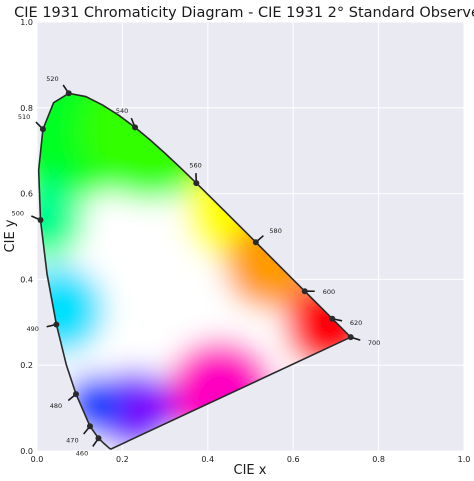 The height and width of the screenshot is (481, 474). I want to click on wavelength-label: 620, so click(356, 323).